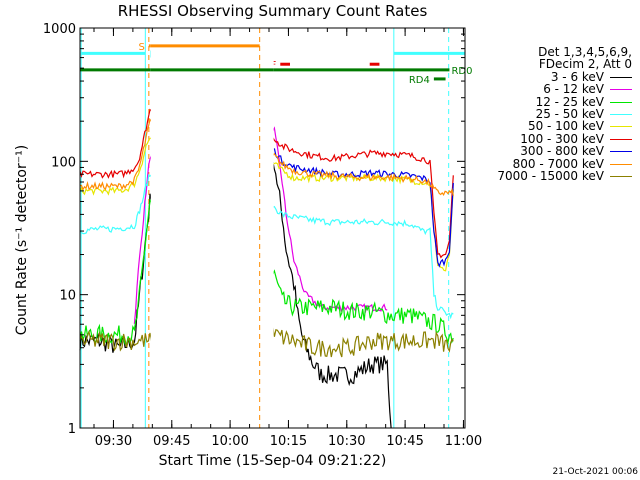  I want to click on x-tick-label: 10:15, so click(288, 441).